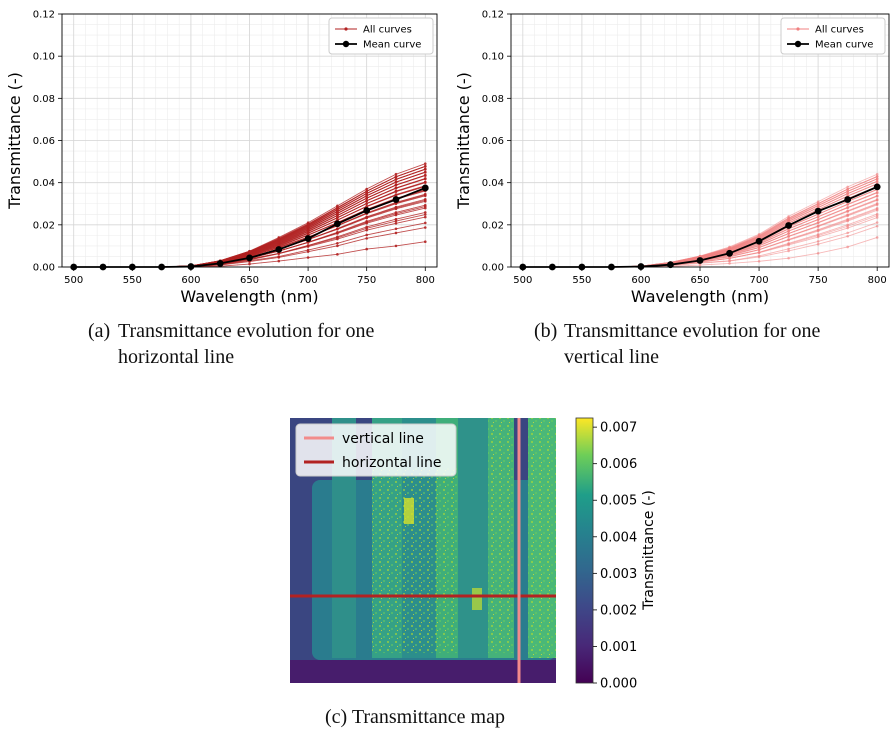 The image size is (891, 730). What do you see at coordinates (493, 183) in the screenshot?
I see `y-tick-label: 0.04` at bounding box center [493, 183].